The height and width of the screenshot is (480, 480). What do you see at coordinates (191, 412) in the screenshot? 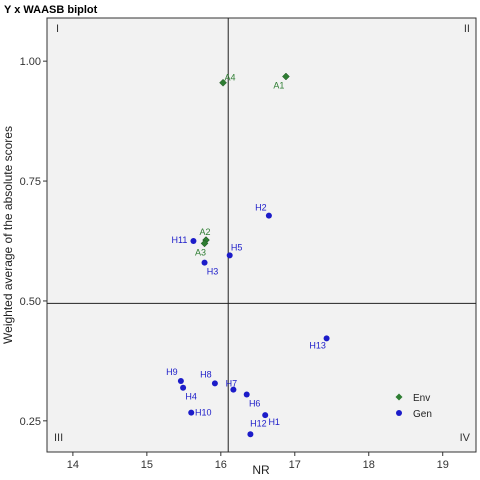
I see `gen-point-h10` at bounding box center [191, 412].